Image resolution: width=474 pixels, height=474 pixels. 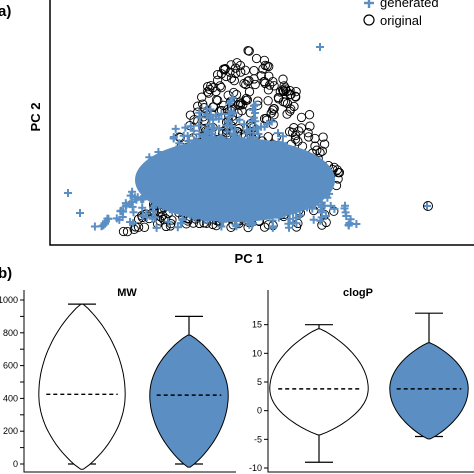 What do you see at coordinates (257, 353) in the screenshot?
I see `clogp-tick-label: 10` at bounding box center [257, 353].